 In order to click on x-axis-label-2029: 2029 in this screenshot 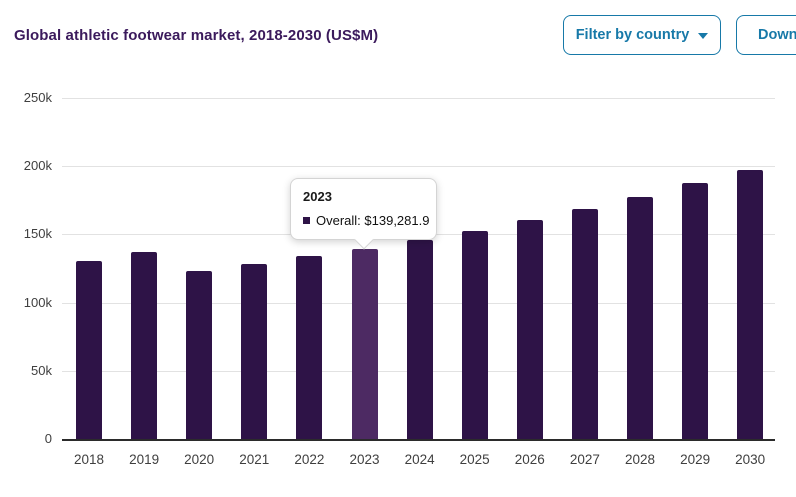, I will do `click(695, 459)`.